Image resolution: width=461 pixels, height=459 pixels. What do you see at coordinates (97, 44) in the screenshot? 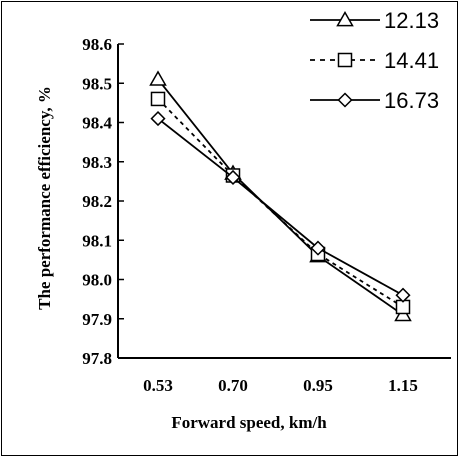
I see `y-tick-label: 98.6` at bounding box center [97, 44].